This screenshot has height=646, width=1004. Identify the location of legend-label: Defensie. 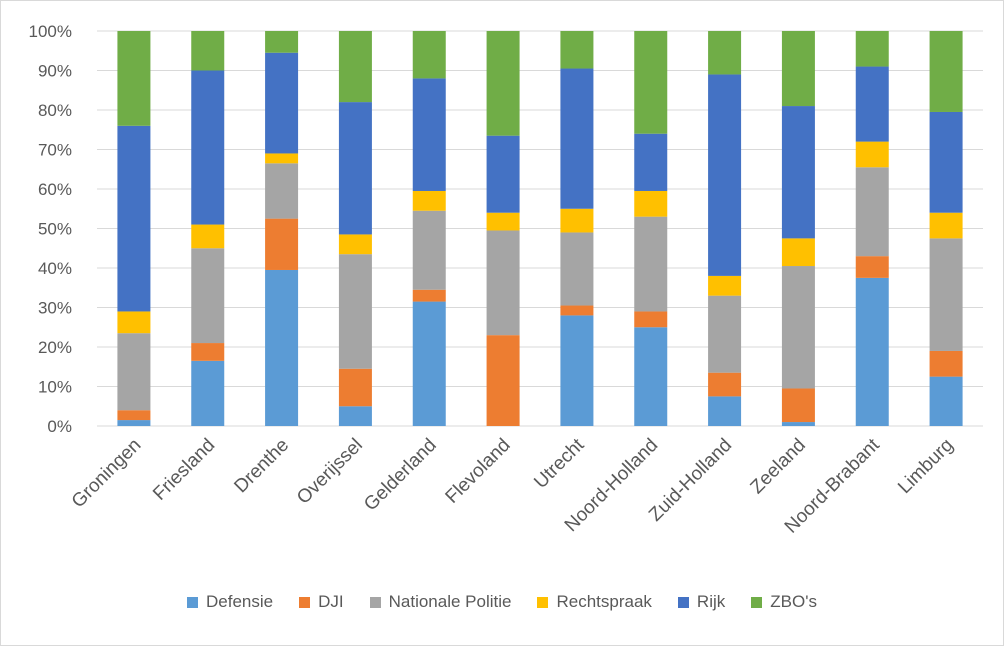
(240, 601).